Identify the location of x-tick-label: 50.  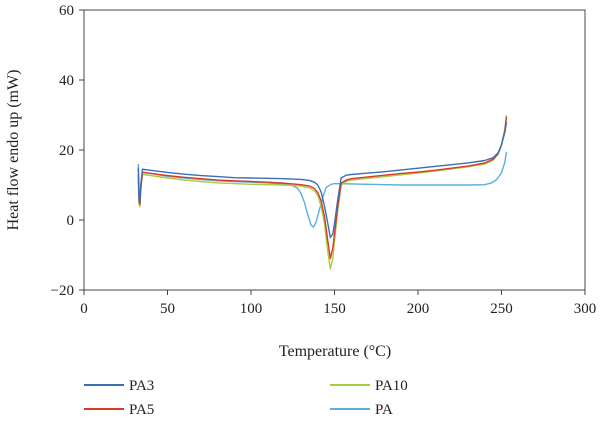
(167, 309).